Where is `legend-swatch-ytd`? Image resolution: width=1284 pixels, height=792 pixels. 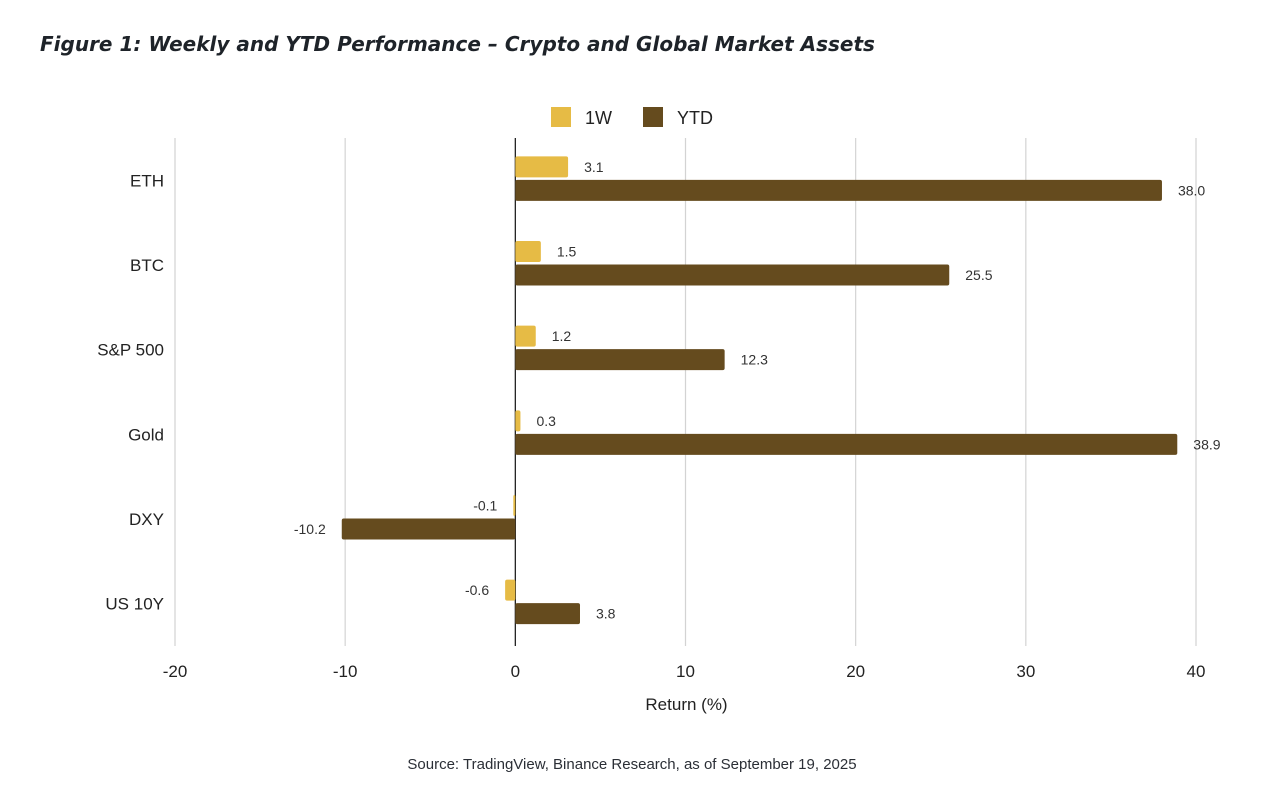
legend-swatch-ytd is located at coordinates (653, 117).